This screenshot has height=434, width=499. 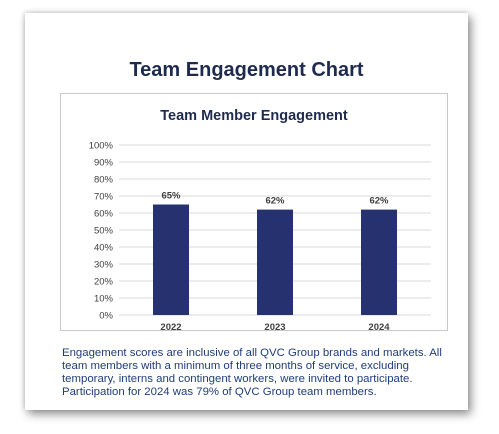 I want to click on y-tick-label: 80%, so click(x=104, y=180).